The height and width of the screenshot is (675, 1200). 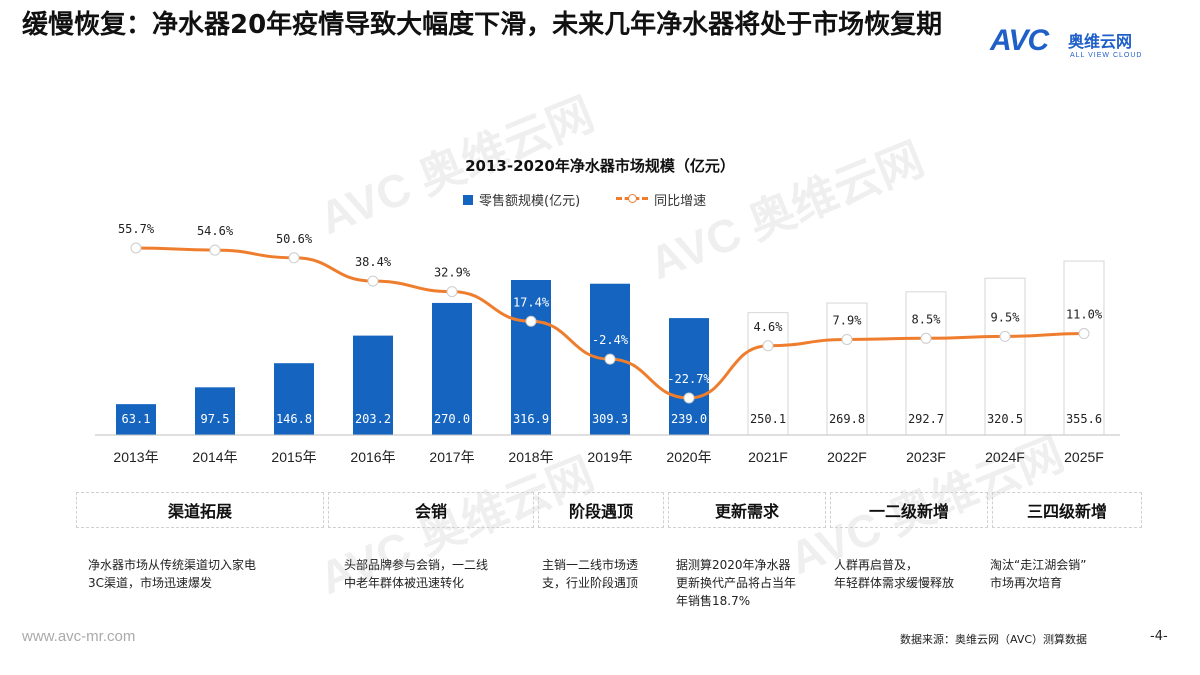 I want to click on page-title: 缓慢恢复：净水器20年疫情导致大幅度下滑，未来几年净水器将处于市场恢复期, so click(x=482, y=25).